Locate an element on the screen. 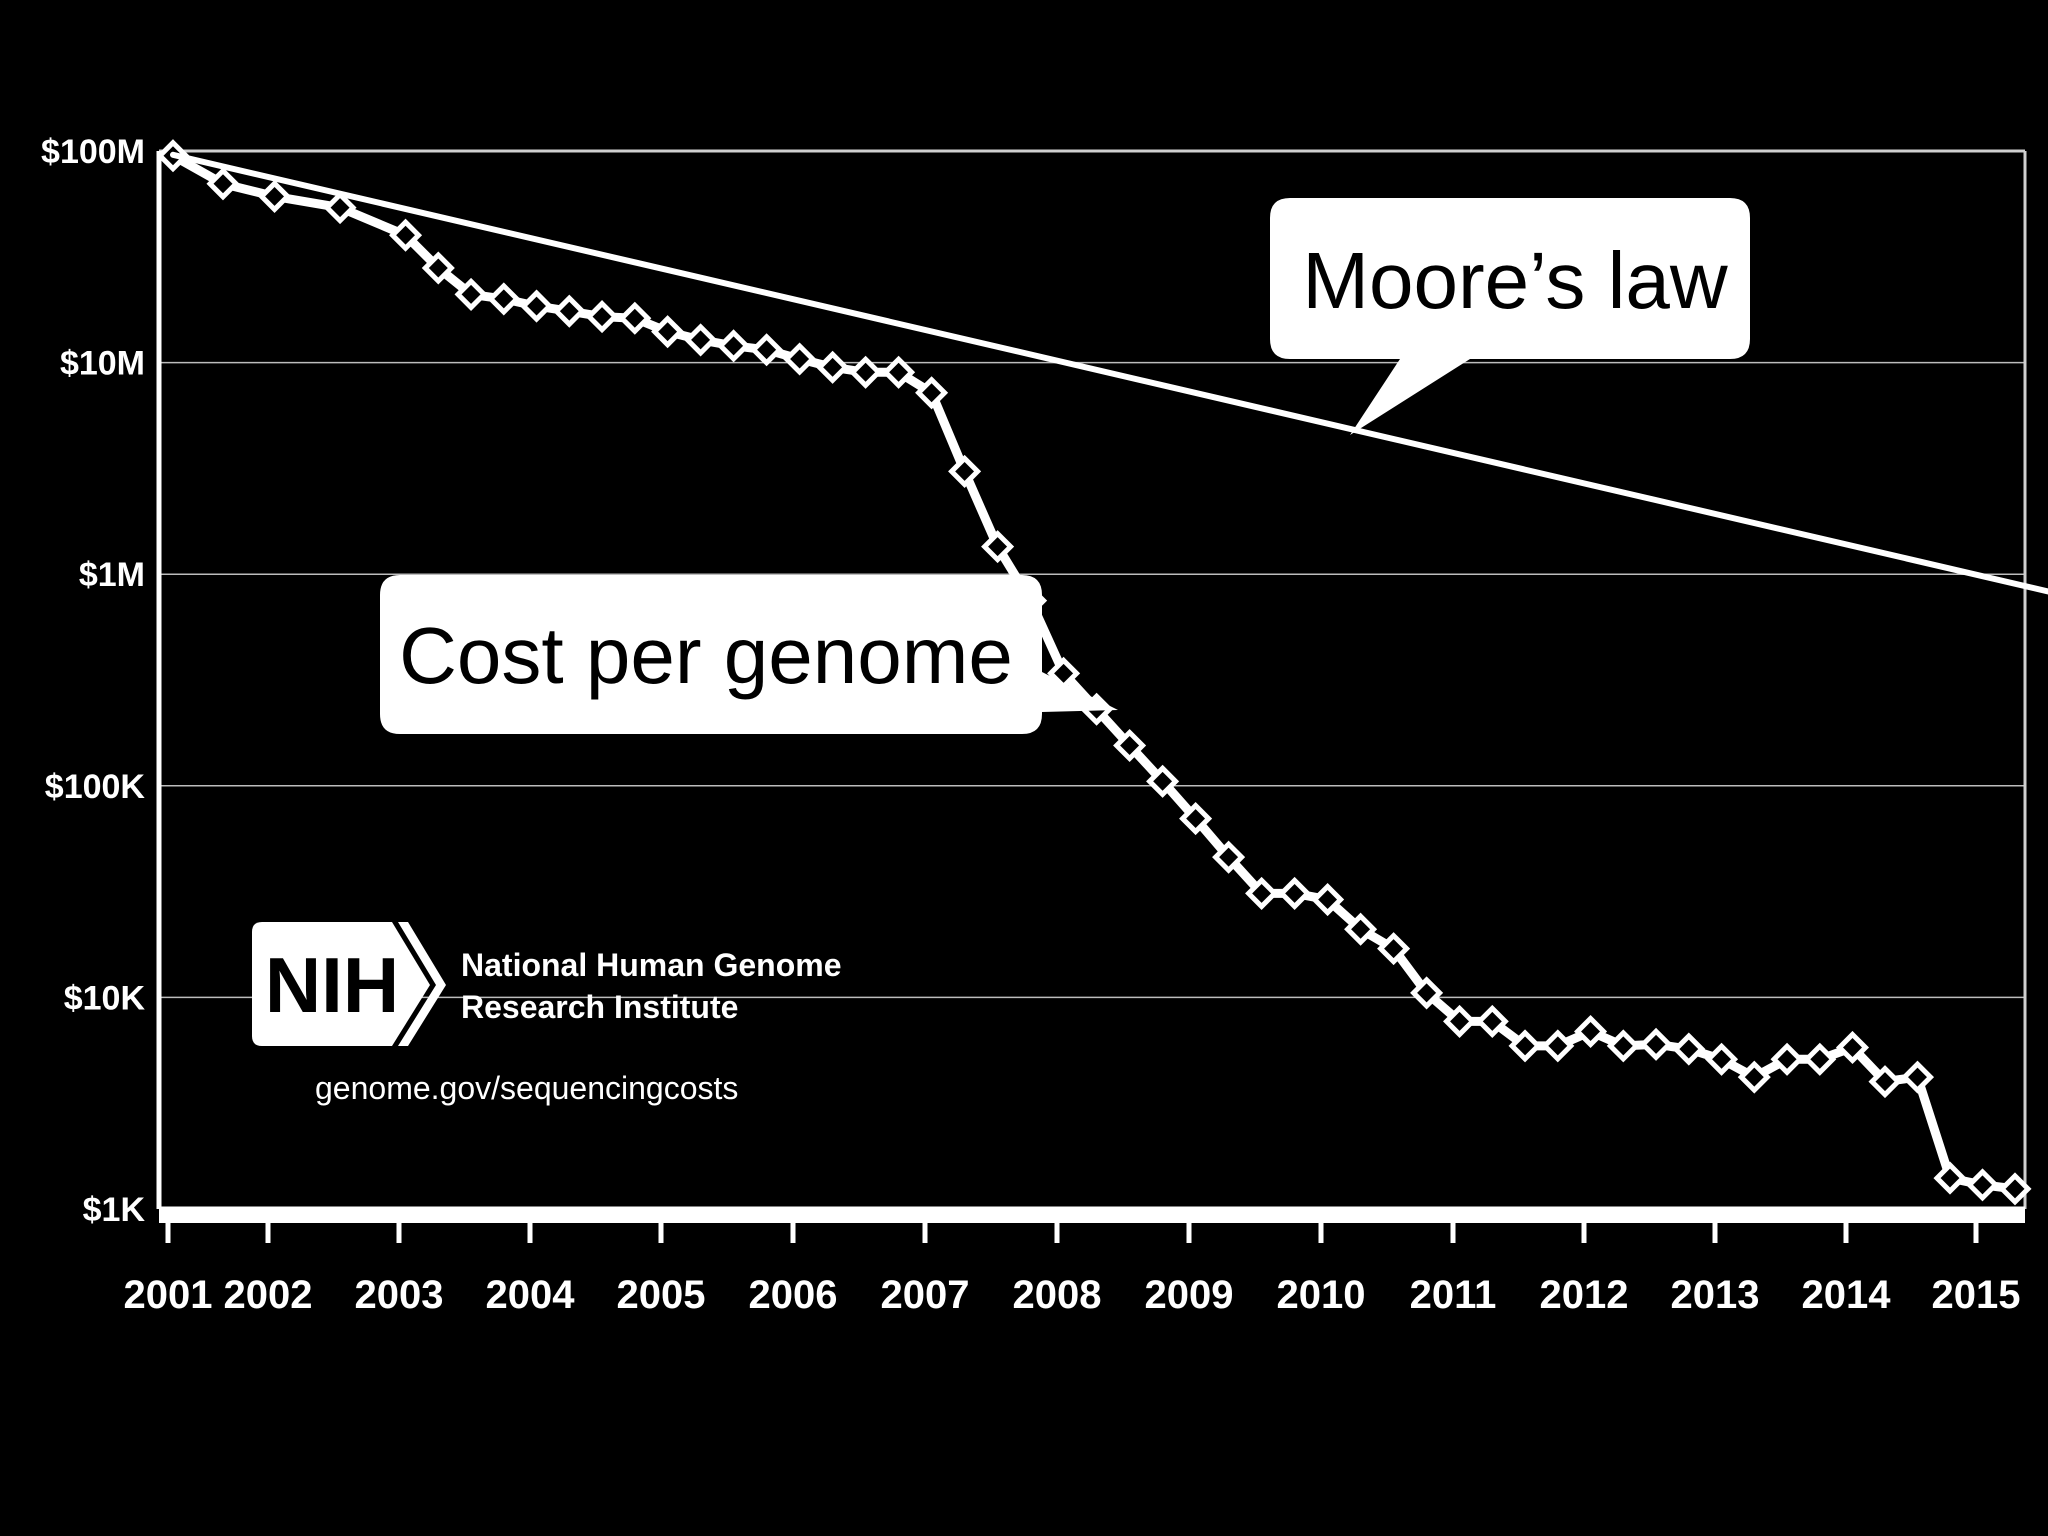  nih-url: genome.gov/sequencingcosts is located at coordinates (526, 1088).